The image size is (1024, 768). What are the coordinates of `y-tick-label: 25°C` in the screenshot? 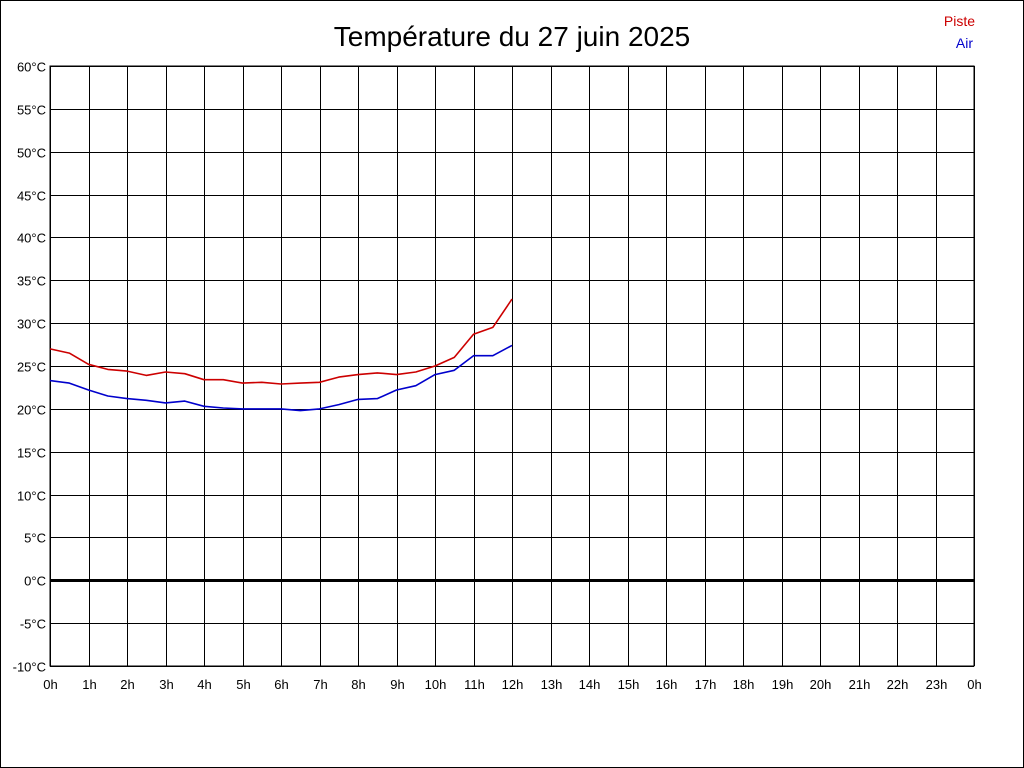 It's located at (31, 367).